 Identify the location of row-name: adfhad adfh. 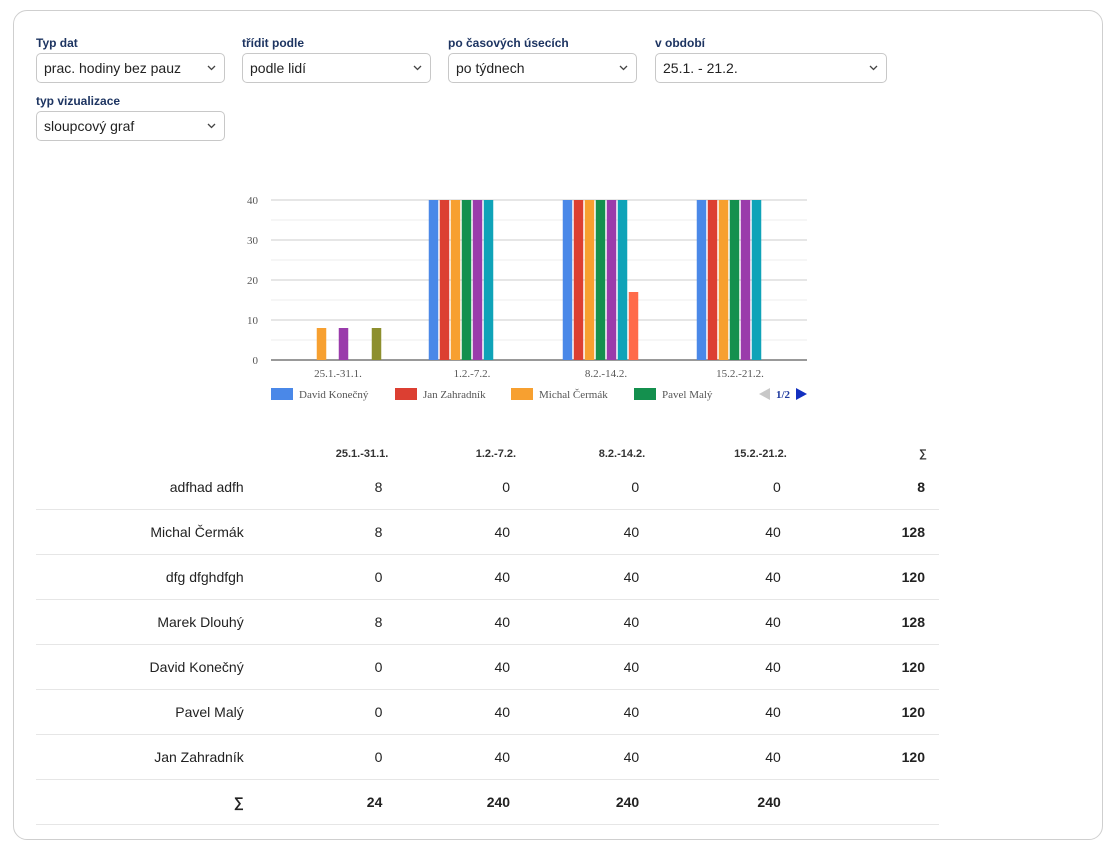
(146, 487).